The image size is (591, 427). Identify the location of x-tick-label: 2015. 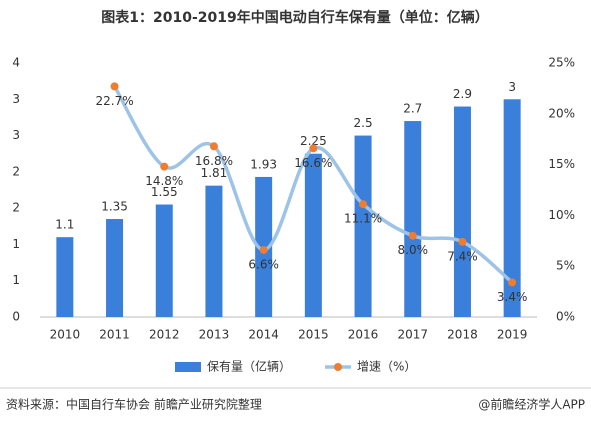
(313, 335).